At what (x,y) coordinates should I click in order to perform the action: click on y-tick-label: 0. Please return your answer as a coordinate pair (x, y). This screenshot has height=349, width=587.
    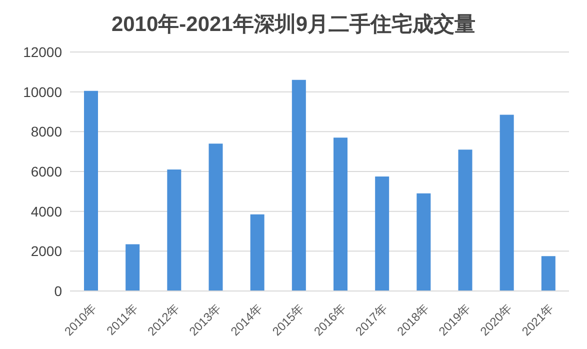
    Looking at the image, I should click on (58, 290).